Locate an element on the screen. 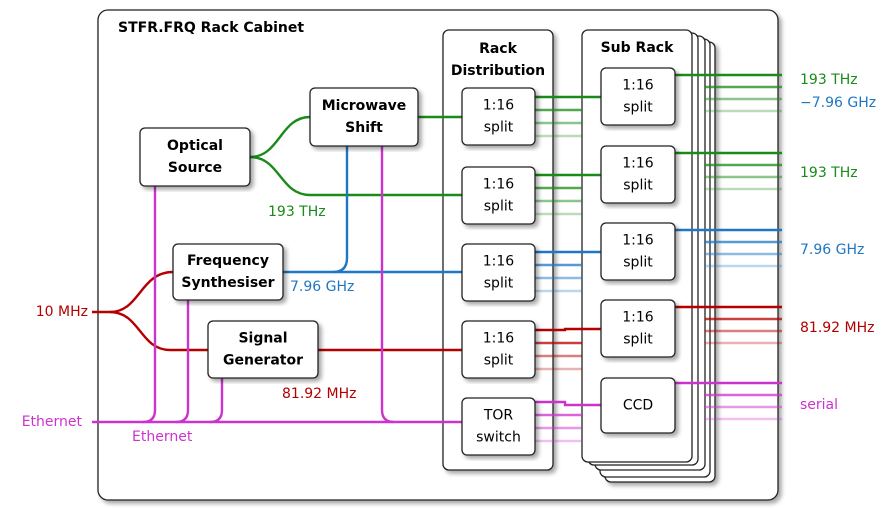 Image resolution: width=891 pixels, height=508 pixels. node-label: Source is located at coordinates (195, 168).